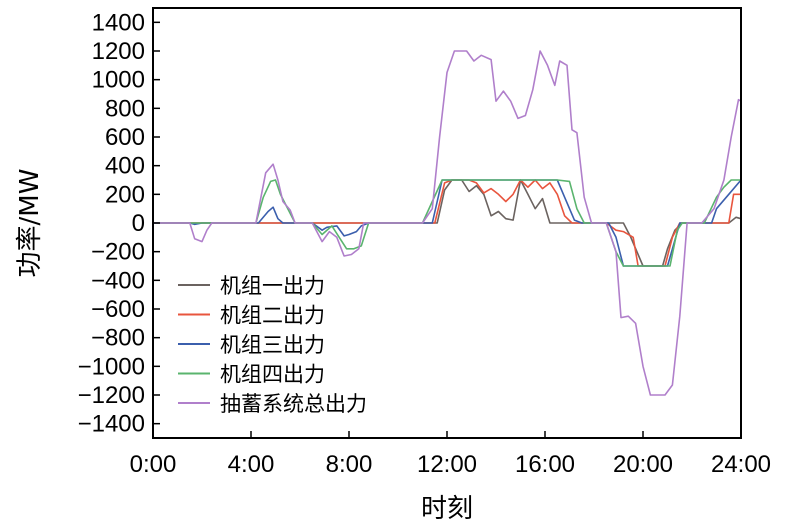 This screenshot has height=527, width=788. I want to click on y-tick-label: 400, so click(125, 166).